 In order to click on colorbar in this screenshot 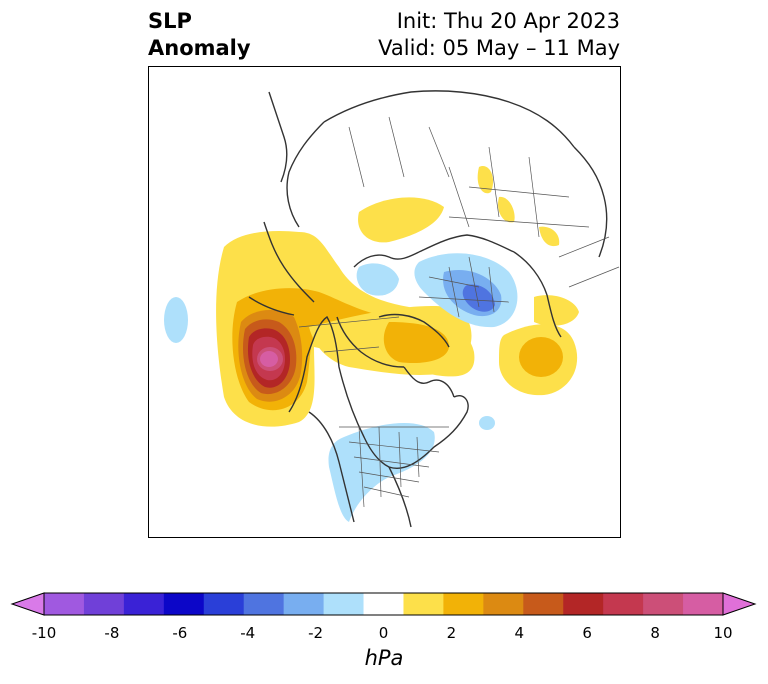, I will do `click(383, 604)`.